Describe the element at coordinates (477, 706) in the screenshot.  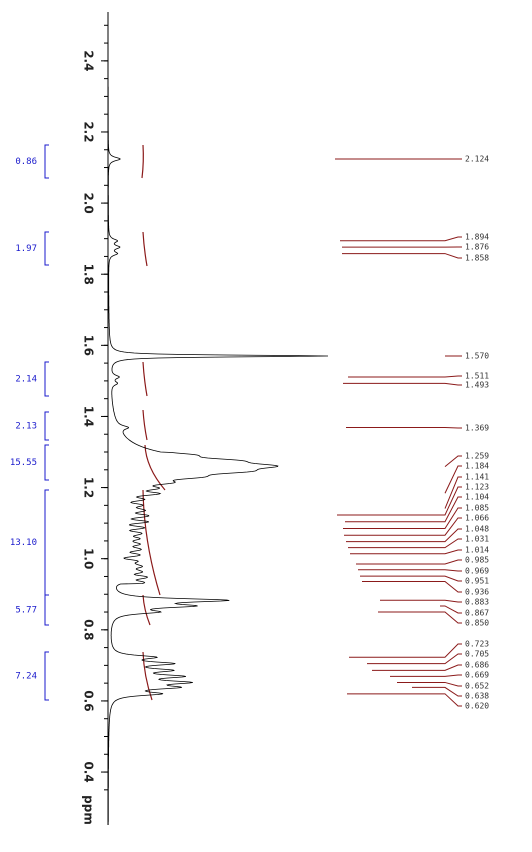
I see `peak-label: 0.620` at that location.